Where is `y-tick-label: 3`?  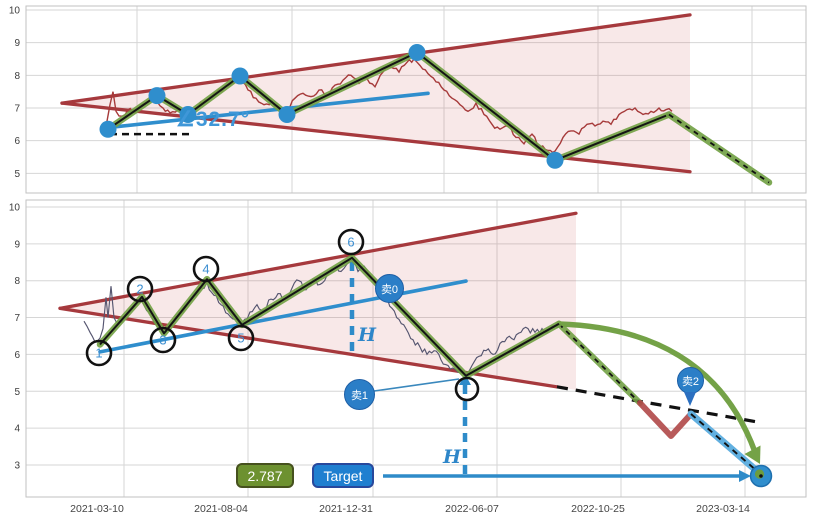
y-tick-label: 3 is located at coordinates (17, 466).